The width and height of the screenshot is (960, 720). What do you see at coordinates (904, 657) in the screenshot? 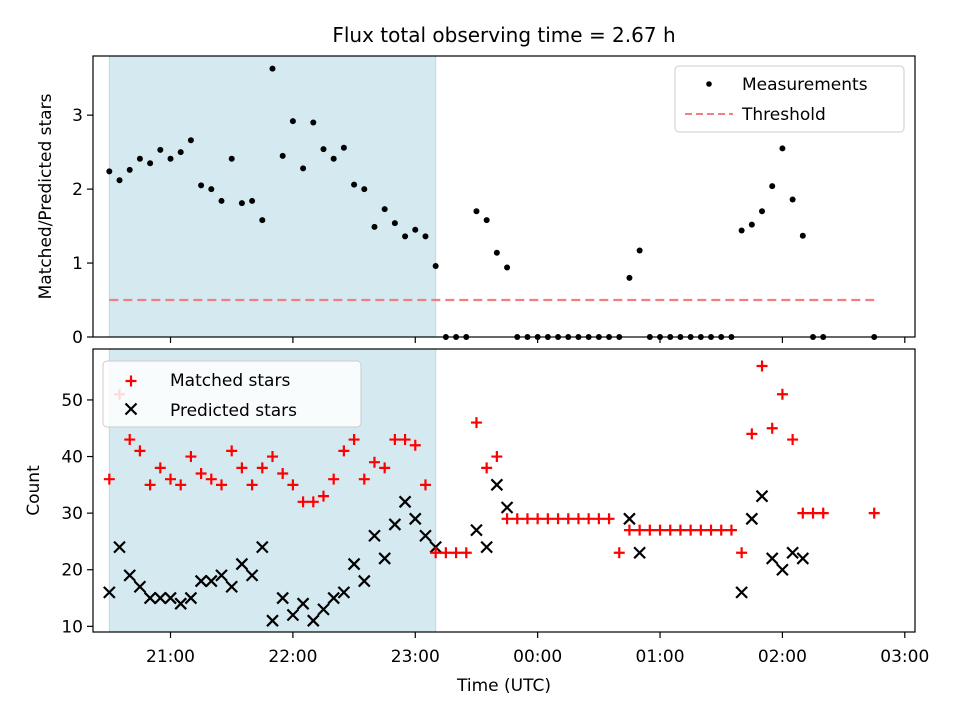
I see `x-tick-label: 03:00` at bounding box center [904, 657].